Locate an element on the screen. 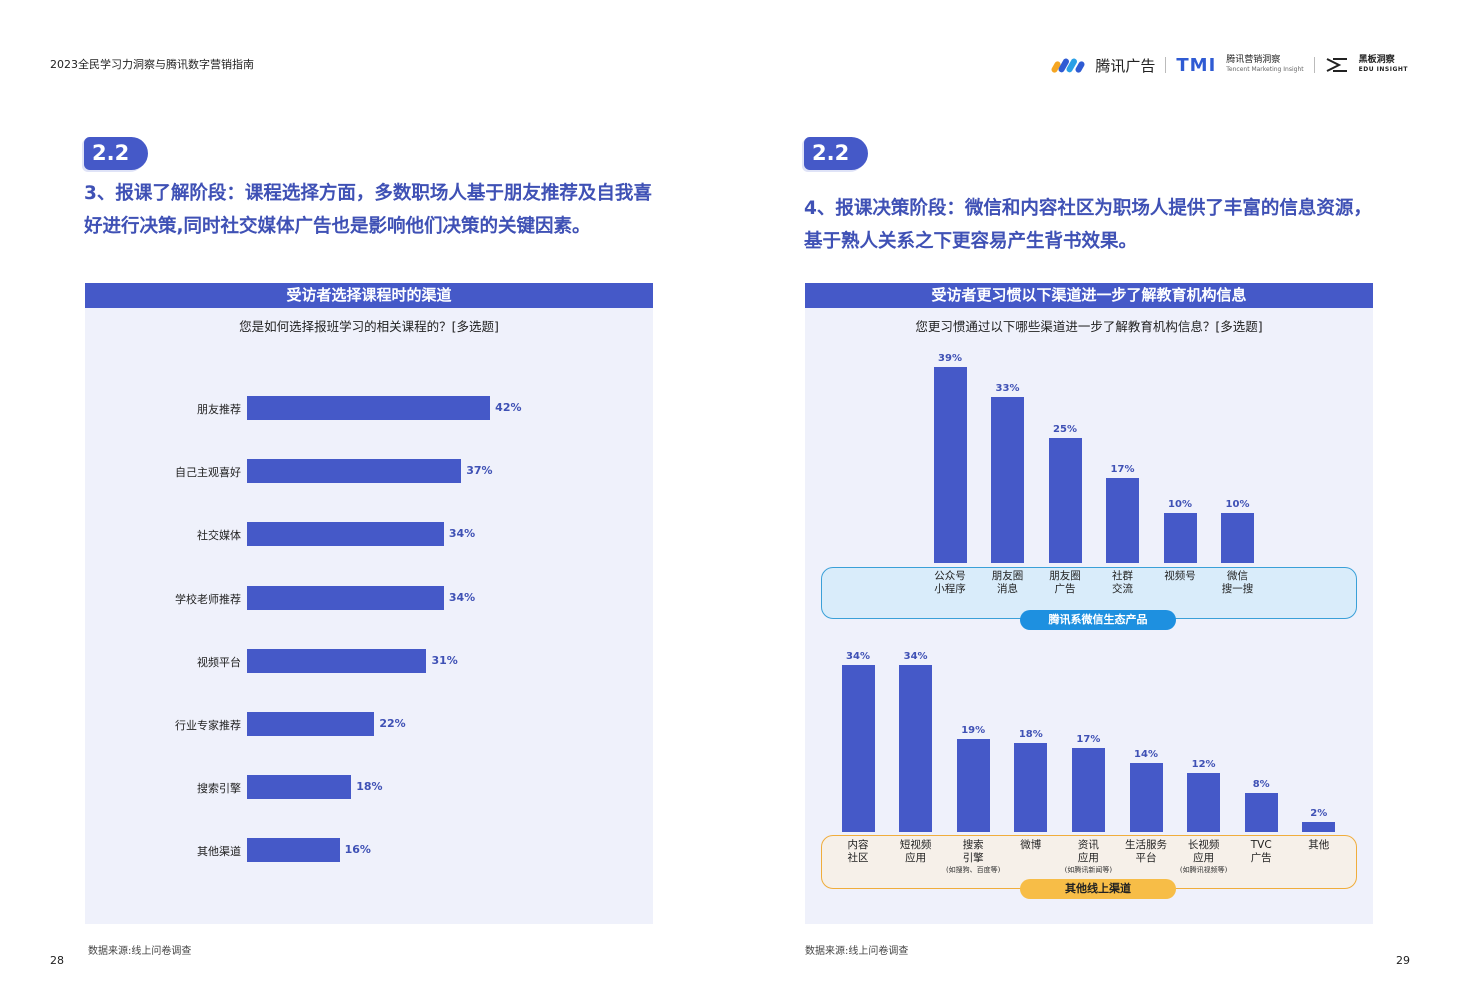  bar-category-label: 内容 社区 is located at coordinates (858, 852).